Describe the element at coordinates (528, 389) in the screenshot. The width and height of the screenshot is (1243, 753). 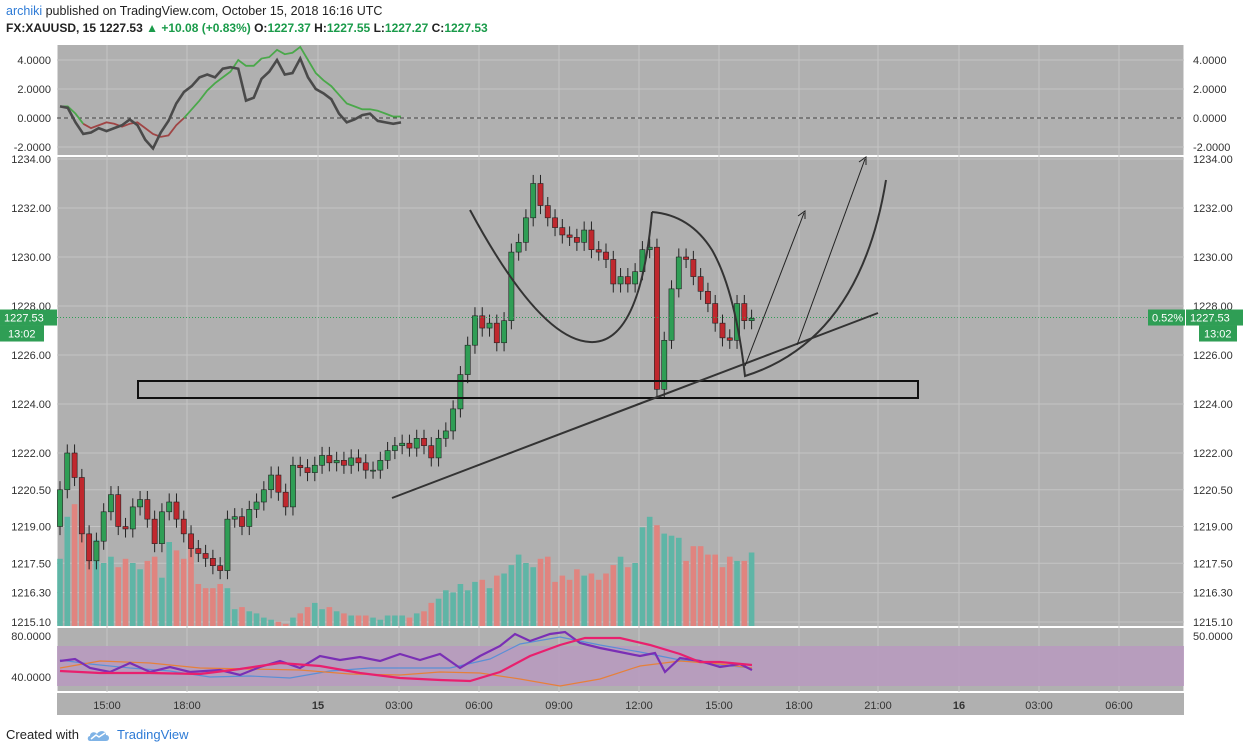
I see `support-zone-box` at that location.